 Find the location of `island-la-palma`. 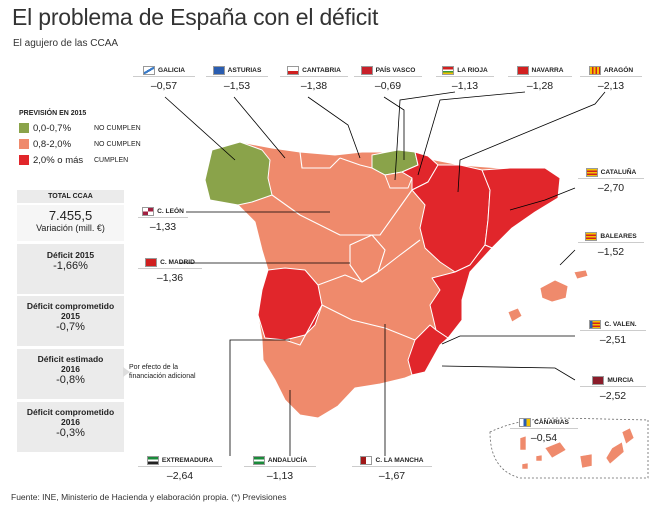

island-la-palma is located at coordinates (523, 443).